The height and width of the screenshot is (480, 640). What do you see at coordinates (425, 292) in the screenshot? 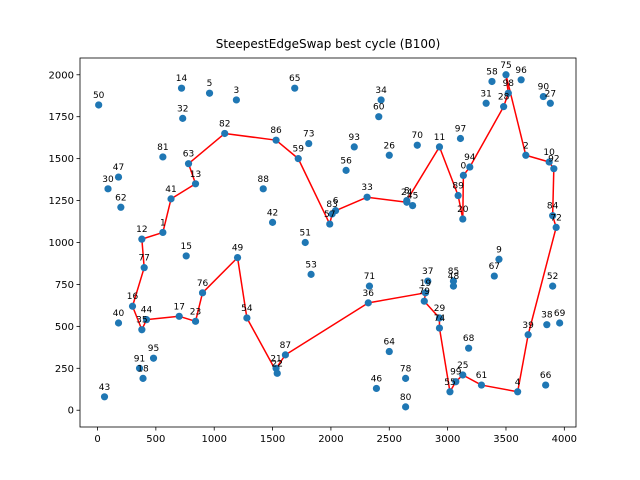
I see `point-label: 79` at bounding box center [425, 292].